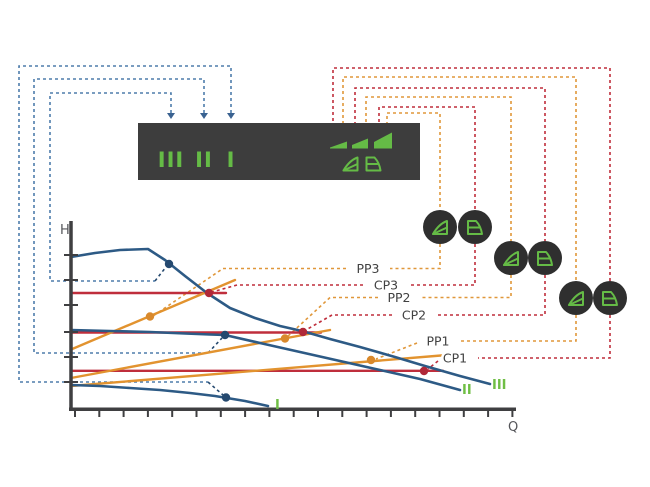 The width and height of the screenshot is (650, 487). Describe the element at coordinates (277, 405) in the screenshot. I see `curve-label-I: I` at that location.